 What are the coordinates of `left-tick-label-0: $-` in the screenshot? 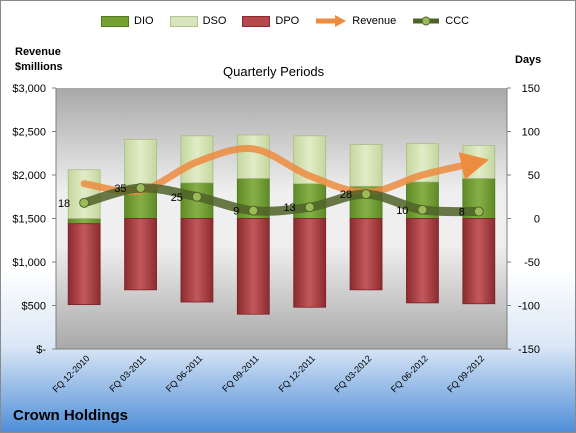 It's located at (41, 350).